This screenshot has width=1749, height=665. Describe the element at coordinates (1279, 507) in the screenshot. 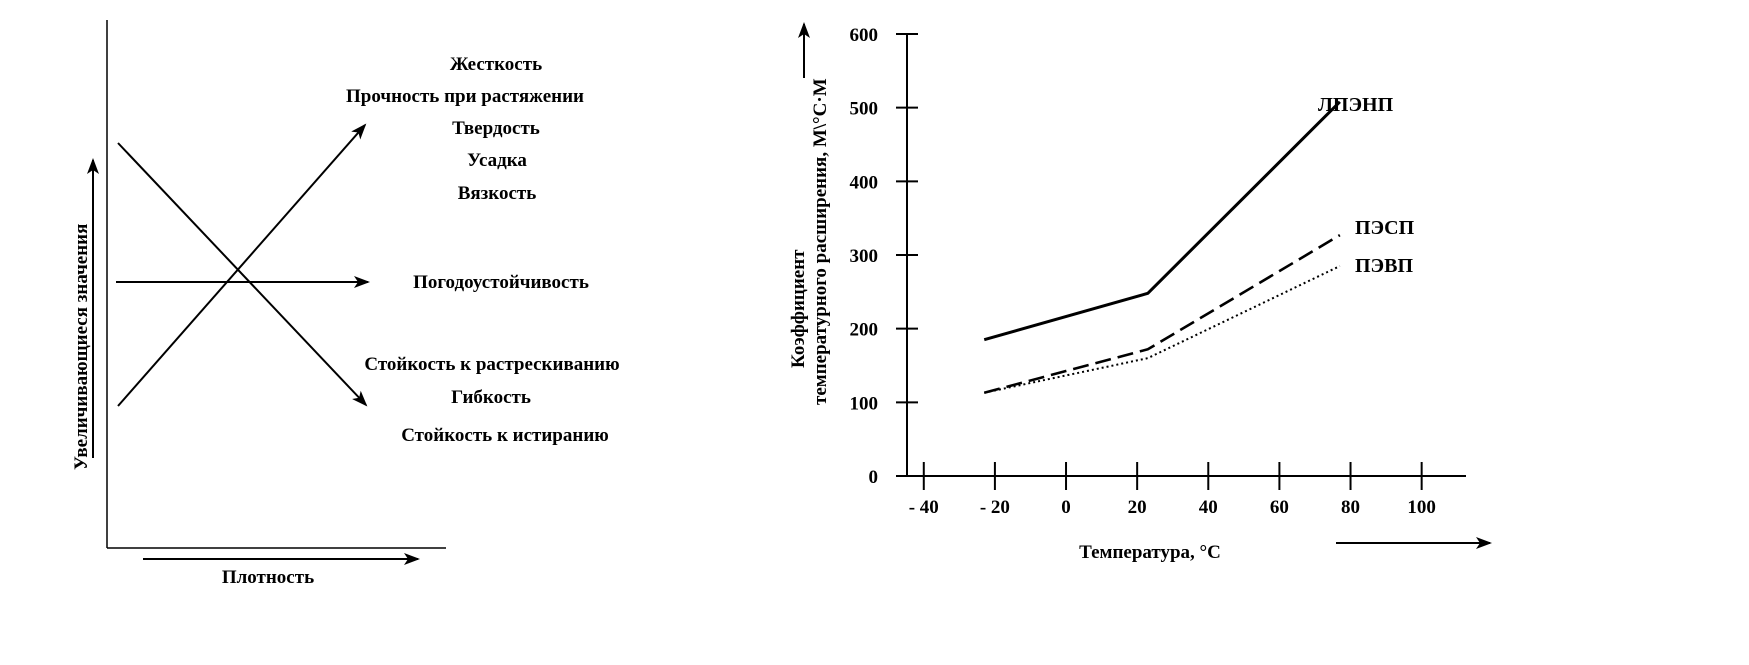

I see `x-tick-label: 60` at that location.